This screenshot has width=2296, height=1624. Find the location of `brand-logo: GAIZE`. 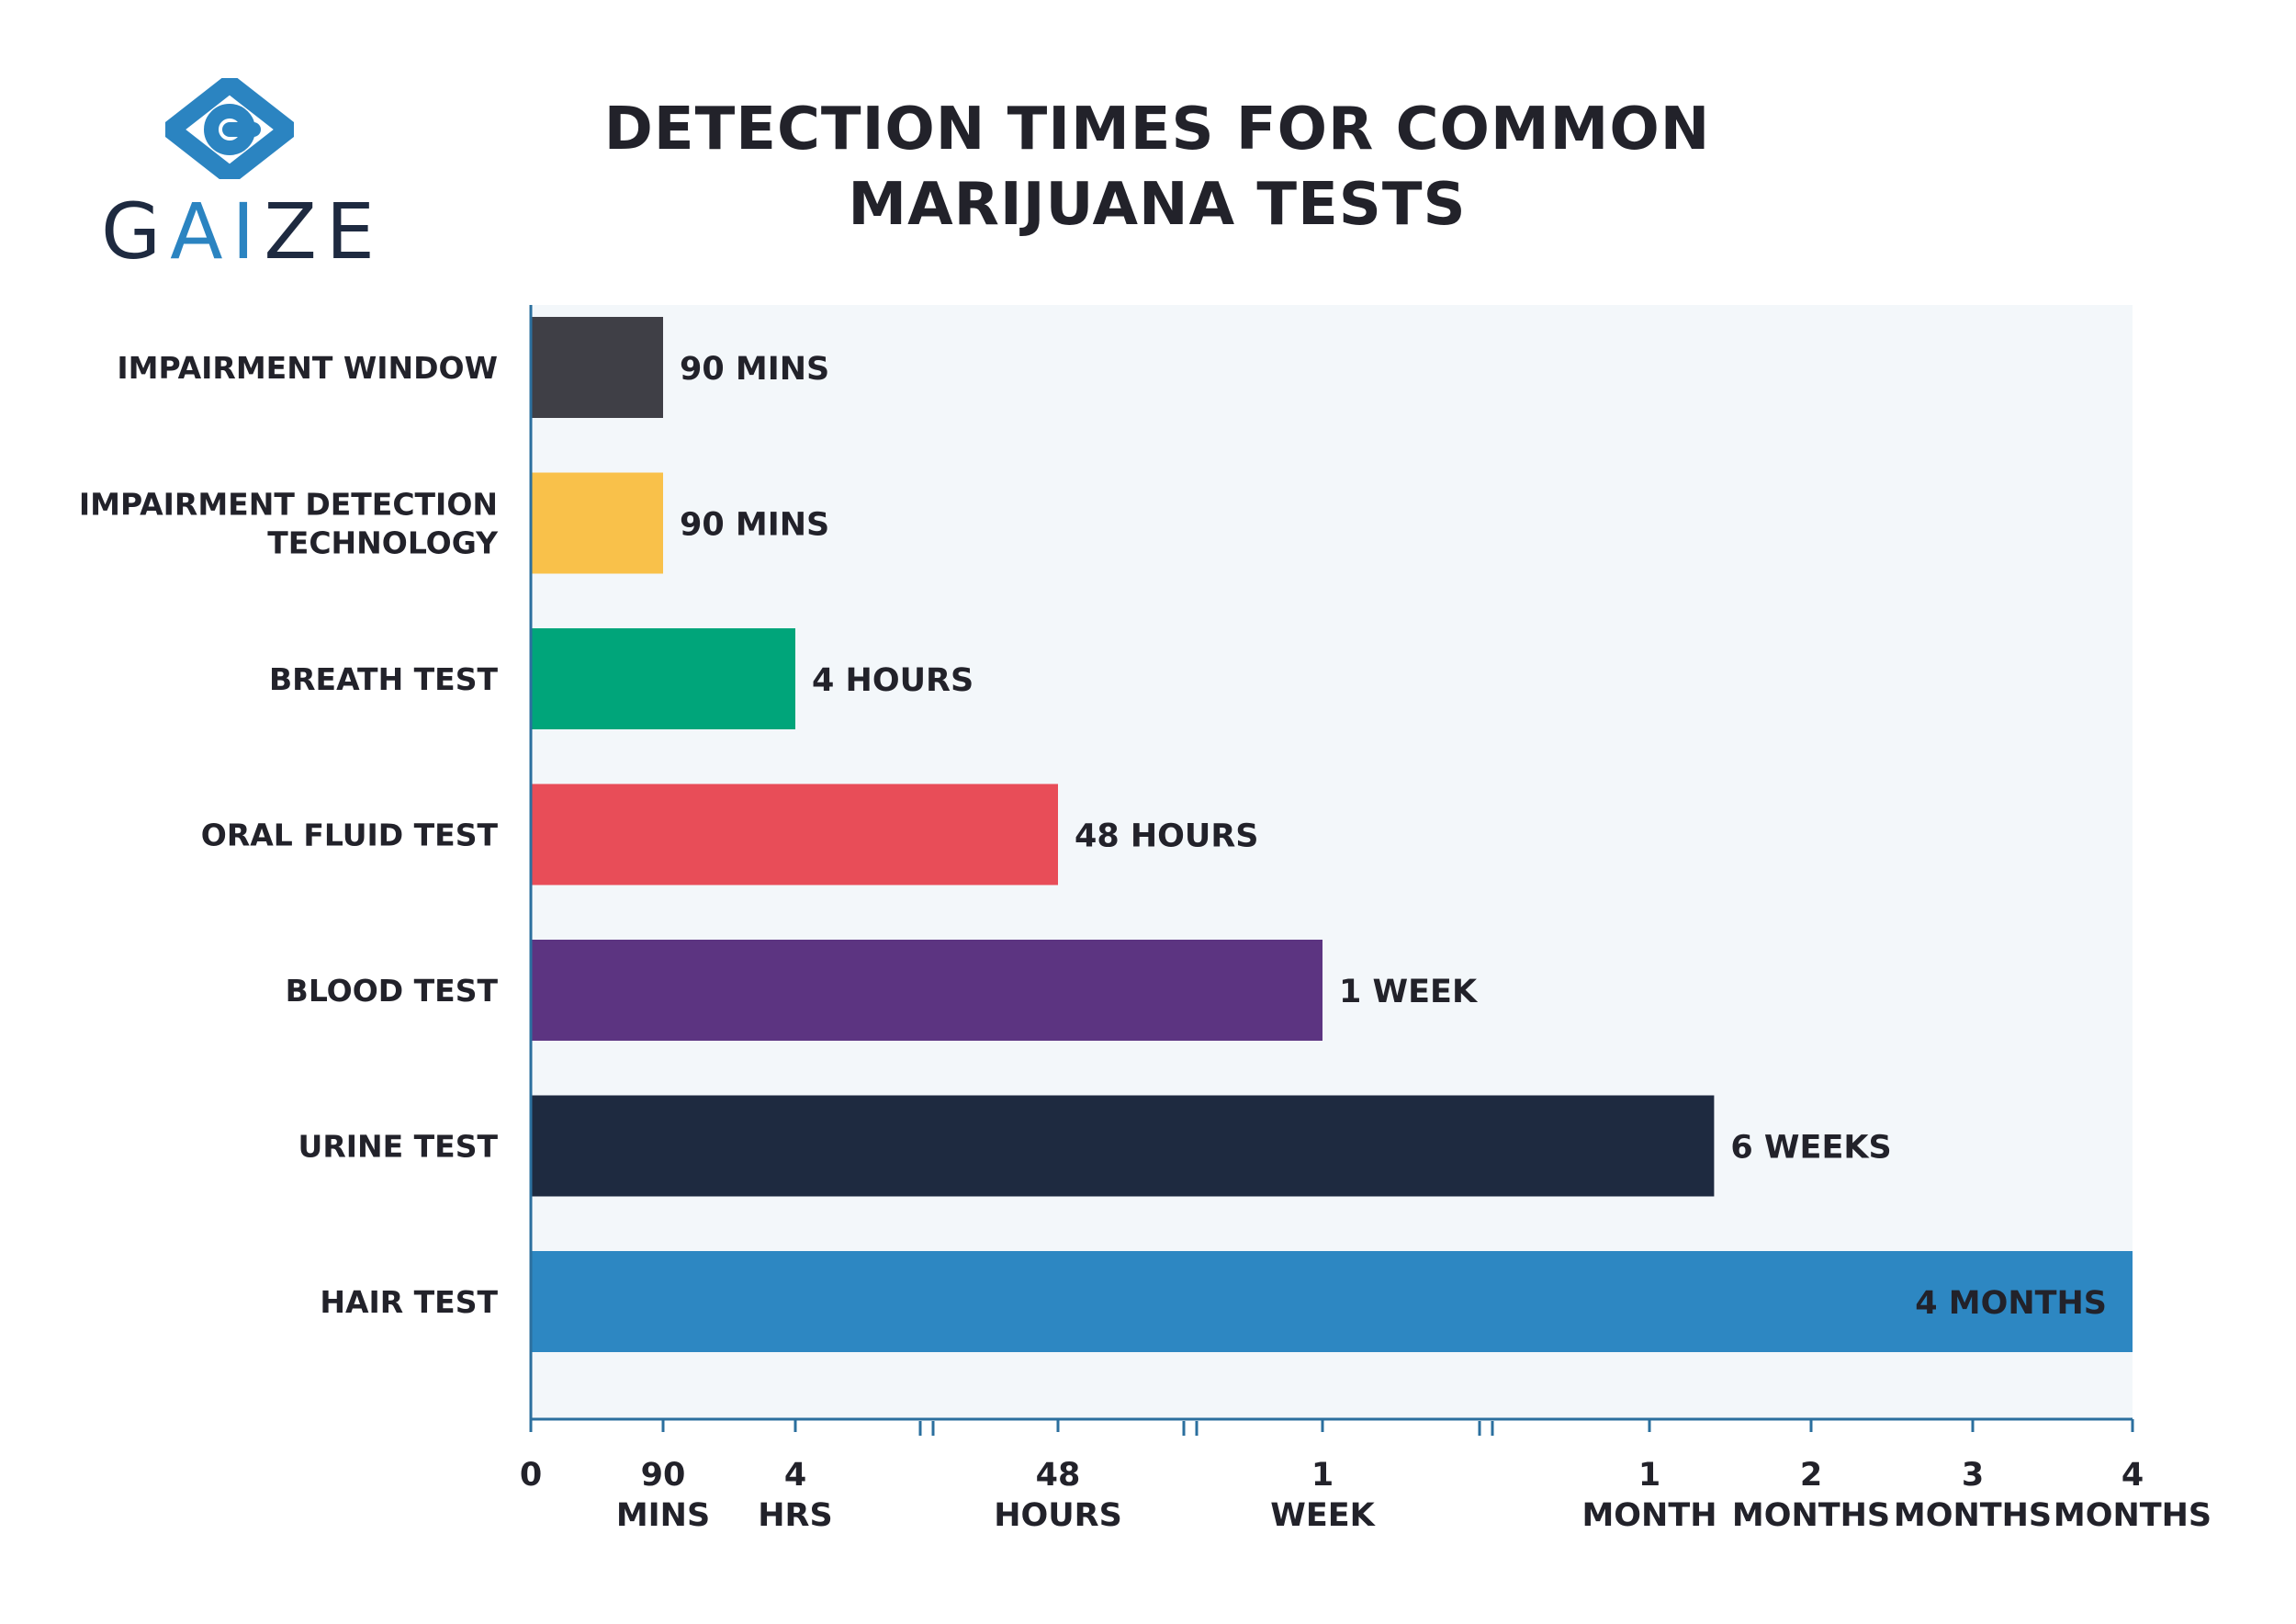

brand-logo: GAIZE is located at coordinates (238, 177).